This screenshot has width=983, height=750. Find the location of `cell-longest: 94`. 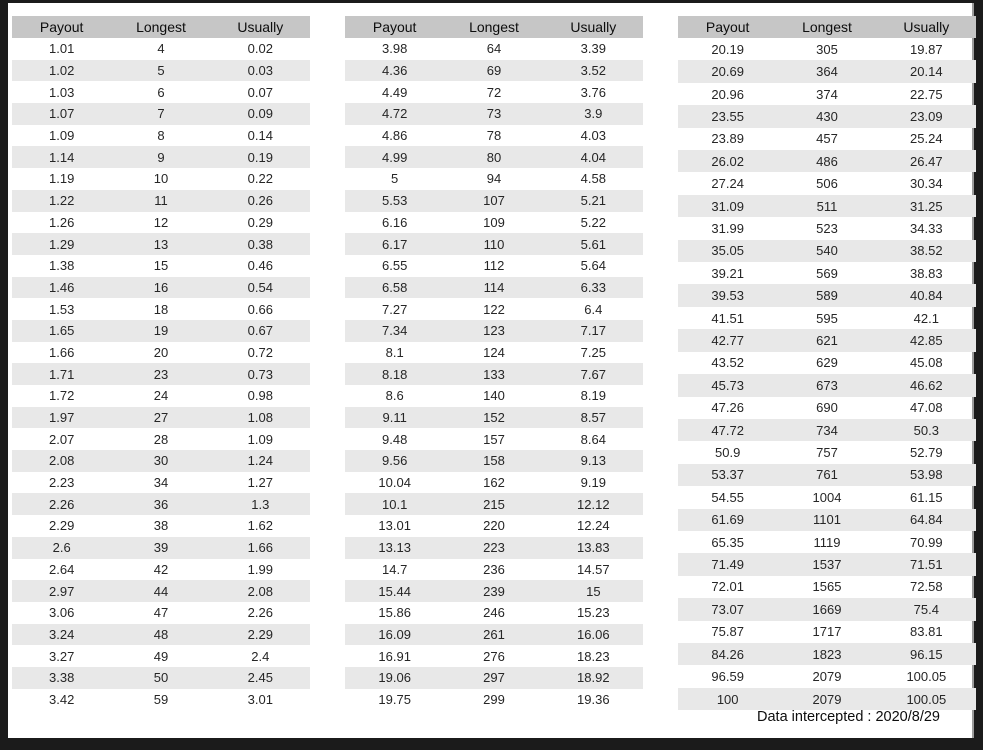

cell-longest: 94 is located at coordinates (494, 179).